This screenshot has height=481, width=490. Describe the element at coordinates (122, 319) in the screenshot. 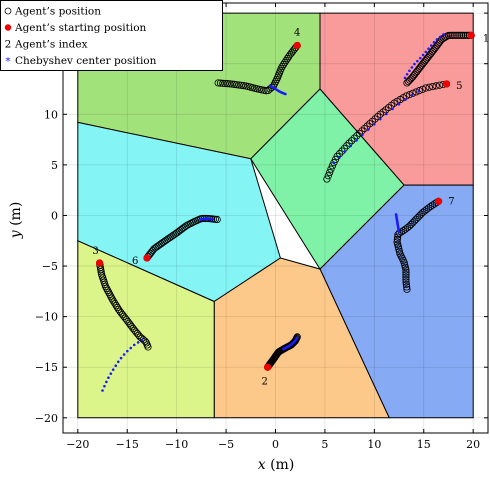

I see `agent-3-trajectory: 3` at that location.